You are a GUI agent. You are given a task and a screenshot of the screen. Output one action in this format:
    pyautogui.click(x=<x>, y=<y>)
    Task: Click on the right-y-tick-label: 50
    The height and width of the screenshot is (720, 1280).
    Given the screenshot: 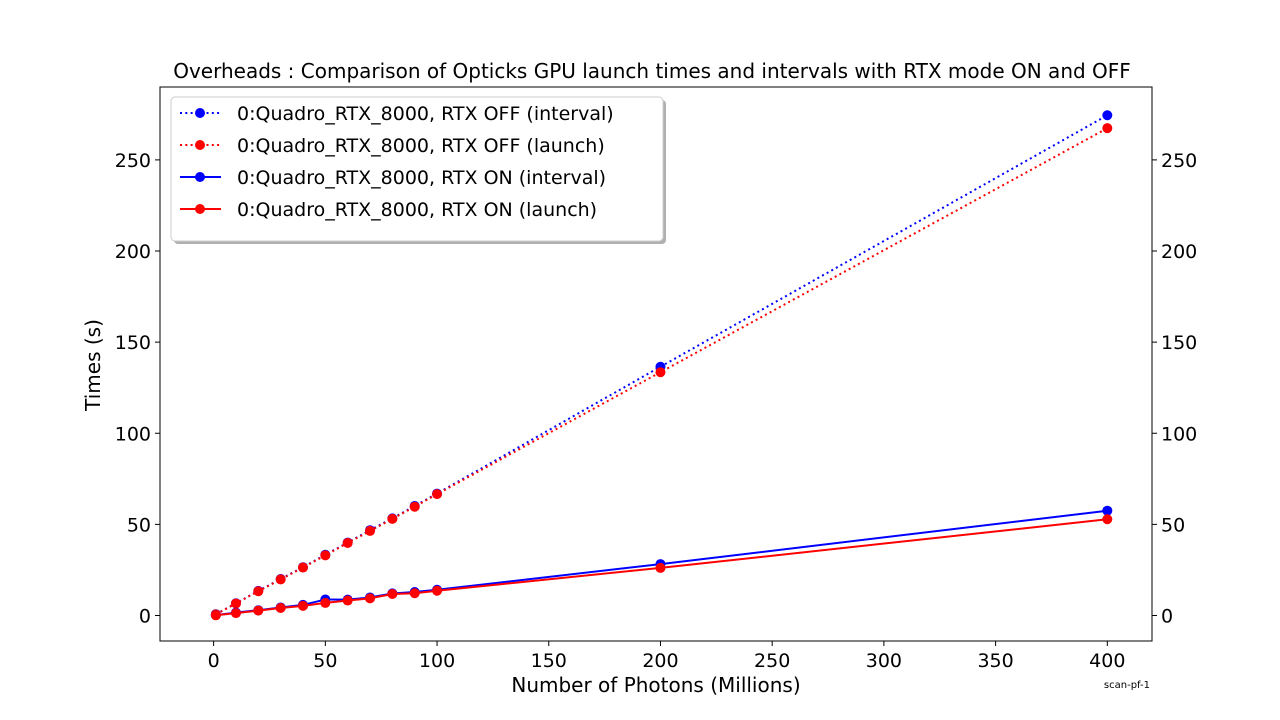 What is the action you would take?
    pyautogui.click(x=1173, y=525)
    